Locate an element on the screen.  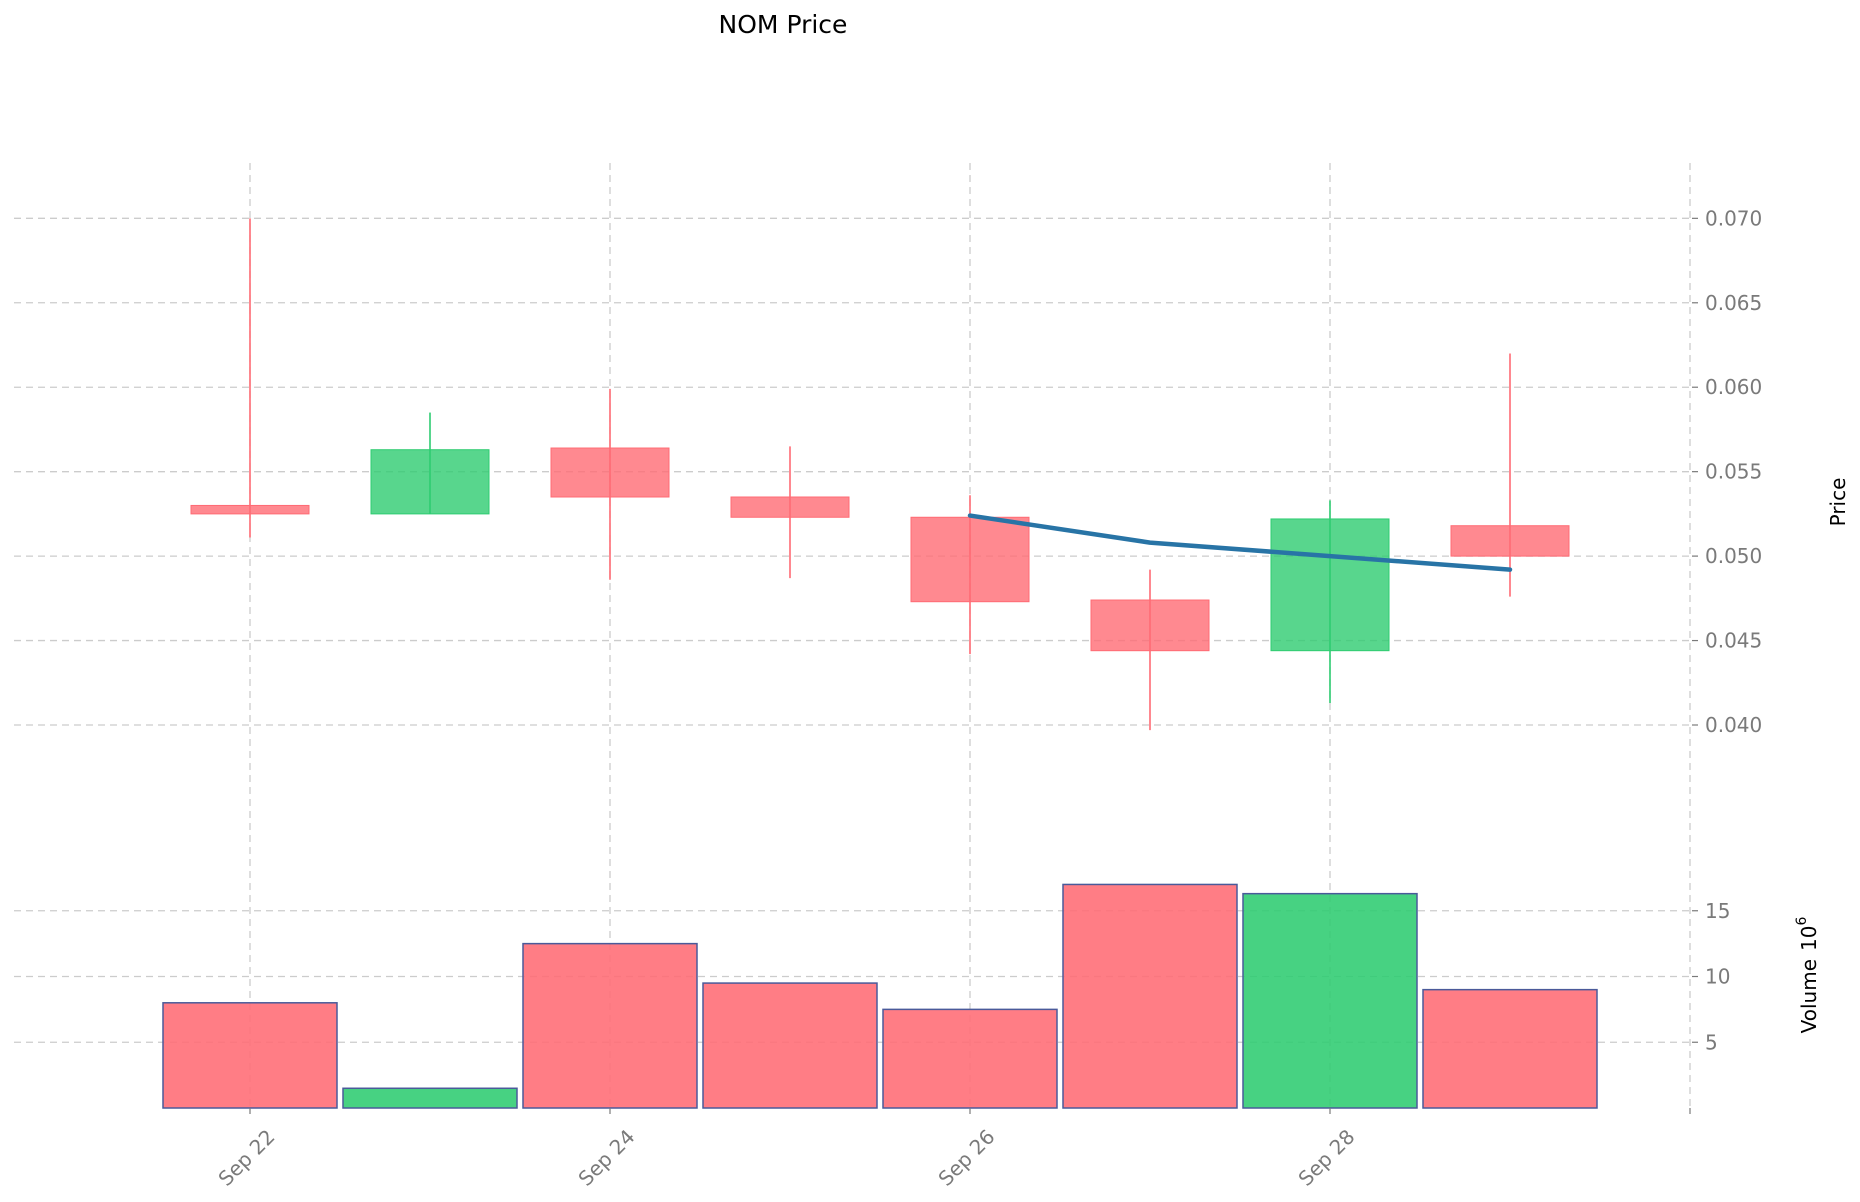
volume-axis-exponent: 6 is located at coordinates (1802, 921).